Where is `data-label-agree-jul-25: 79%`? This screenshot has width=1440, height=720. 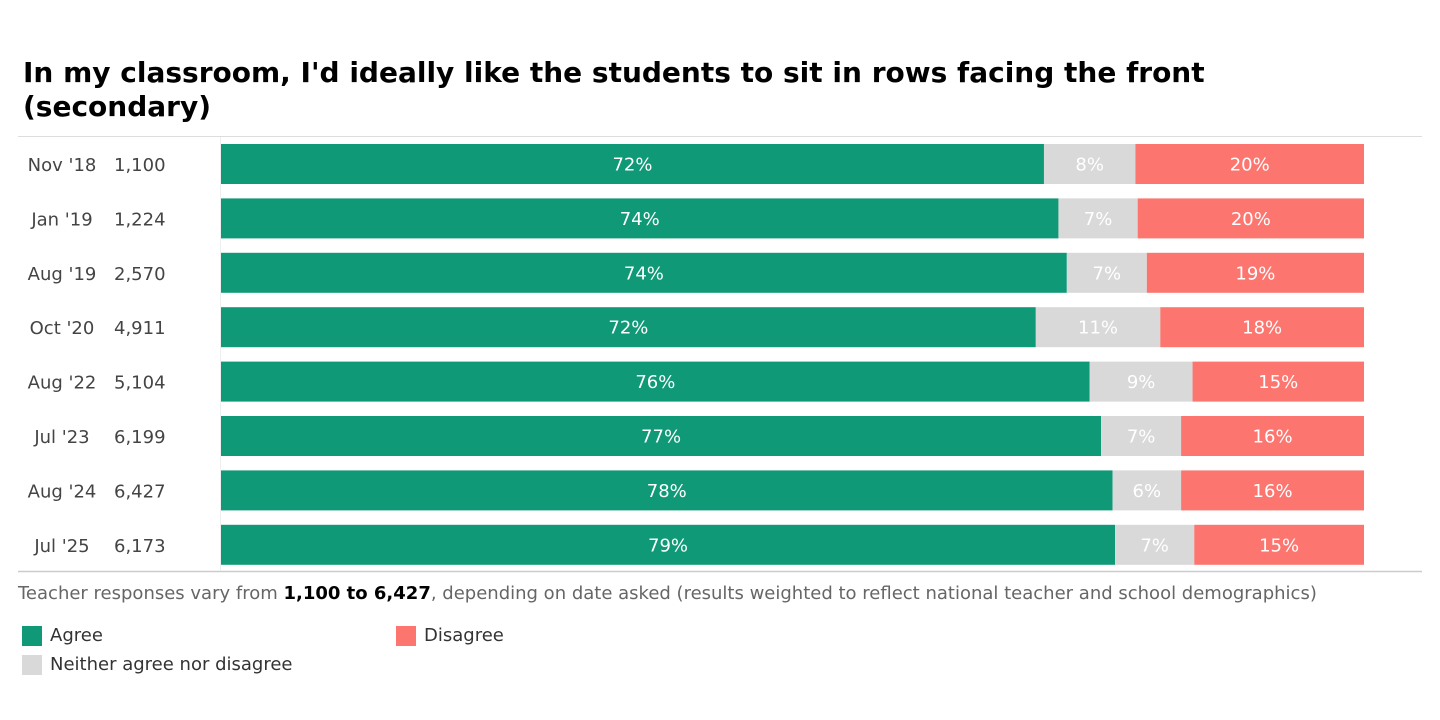 data-label-agree-jul-25: 79% is located at coordinates (668, 545).